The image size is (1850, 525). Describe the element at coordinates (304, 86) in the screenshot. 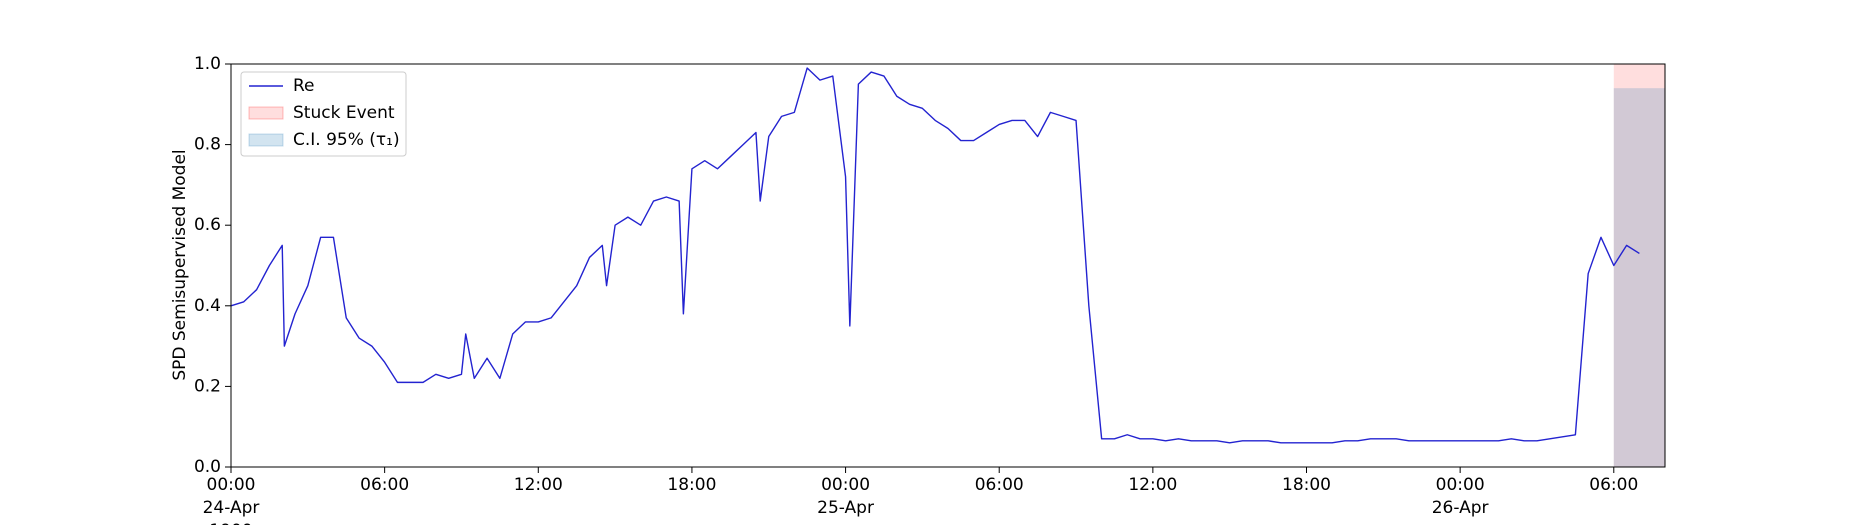

I see `legend-label: Re` at that location.